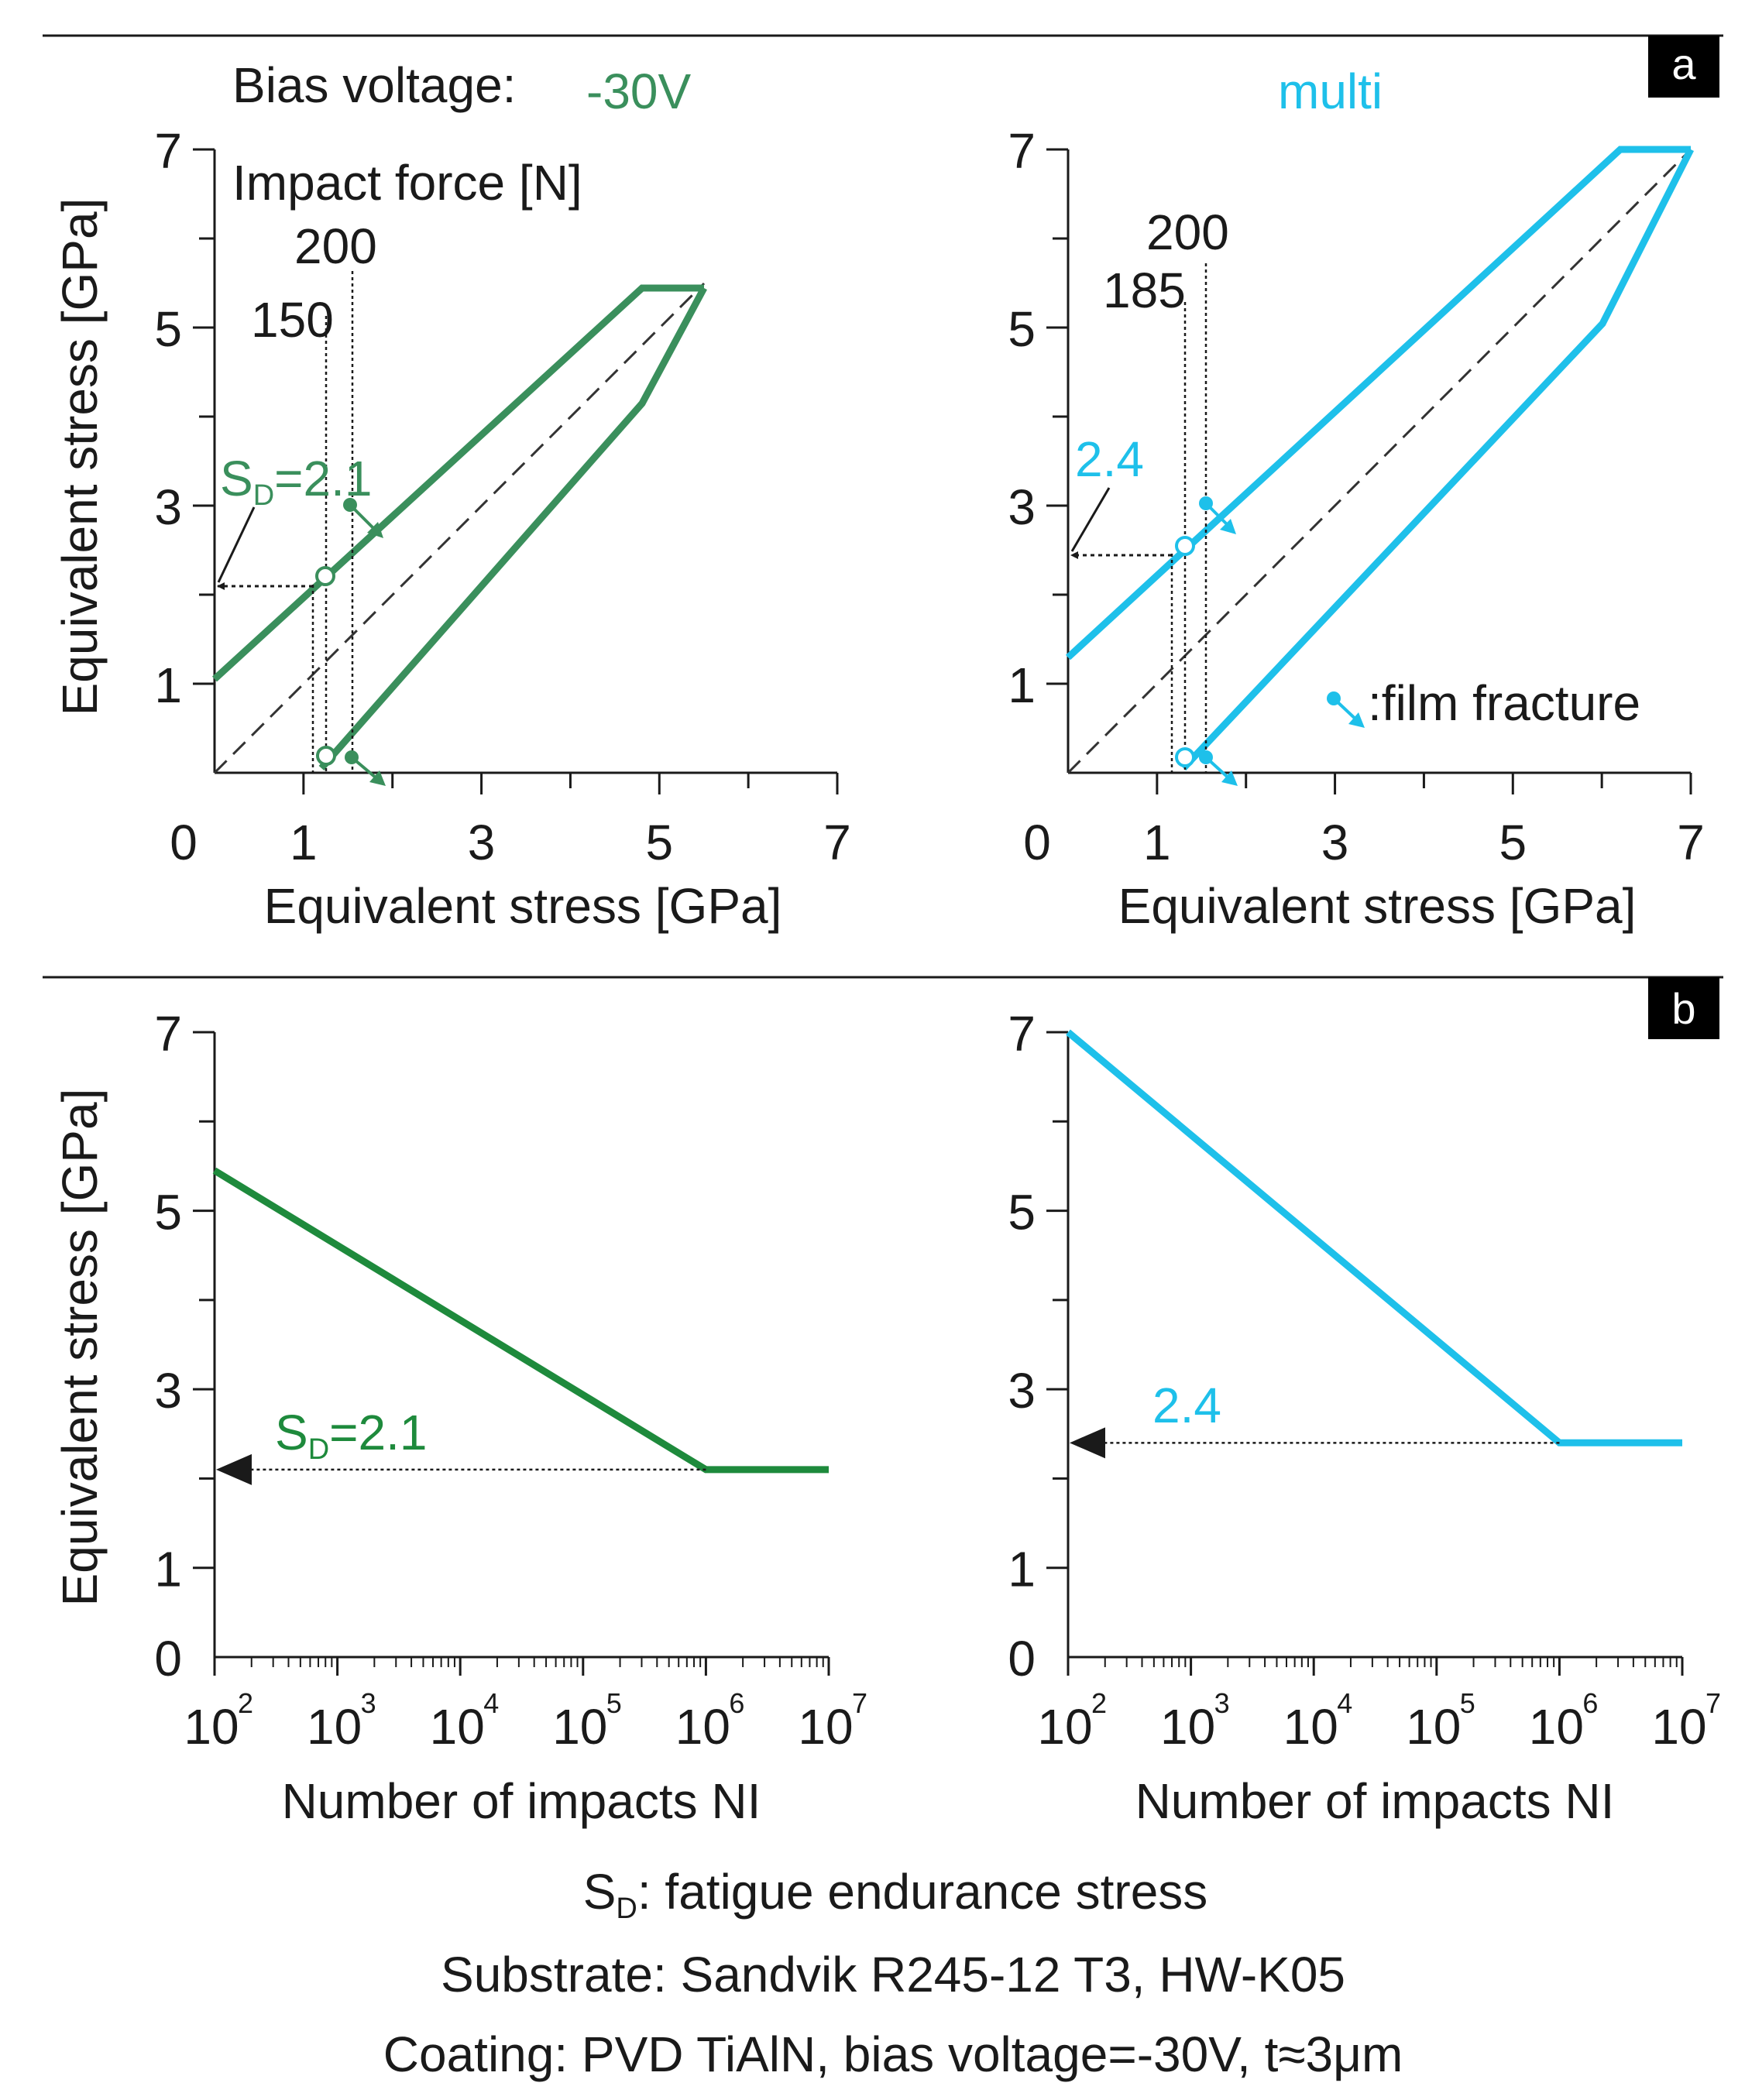  What do you see at coordinates (1683, 63) in the screenshot?
I see `panel-a-label: a` at bounding box center [1683, 63].